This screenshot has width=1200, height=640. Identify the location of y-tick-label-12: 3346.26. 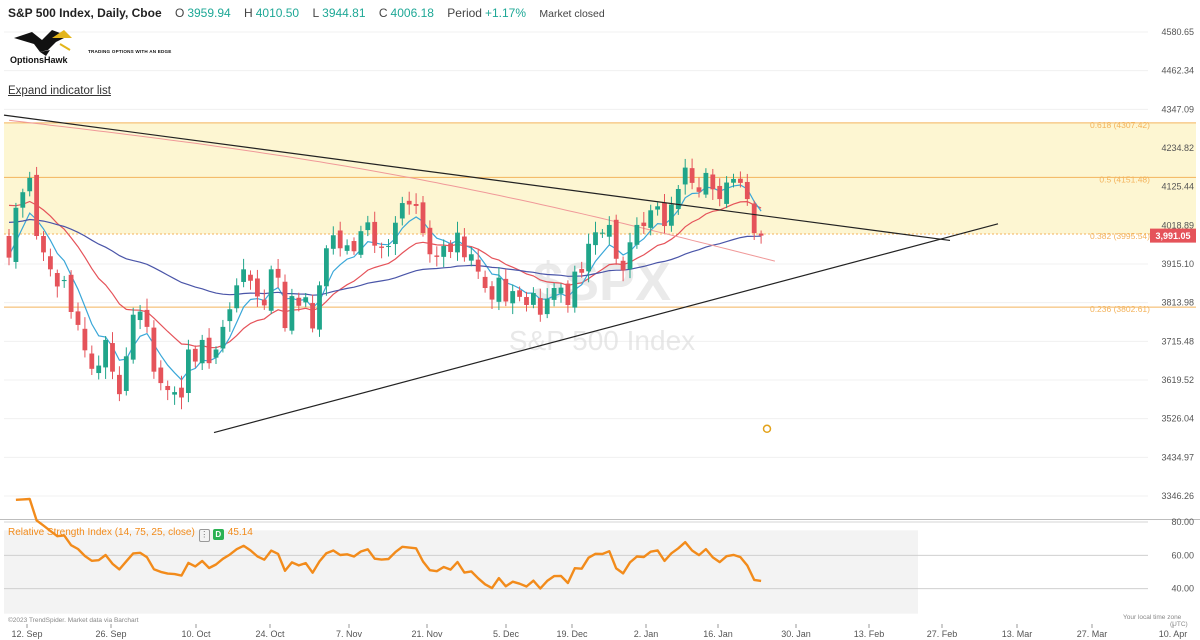
(1177, 496).